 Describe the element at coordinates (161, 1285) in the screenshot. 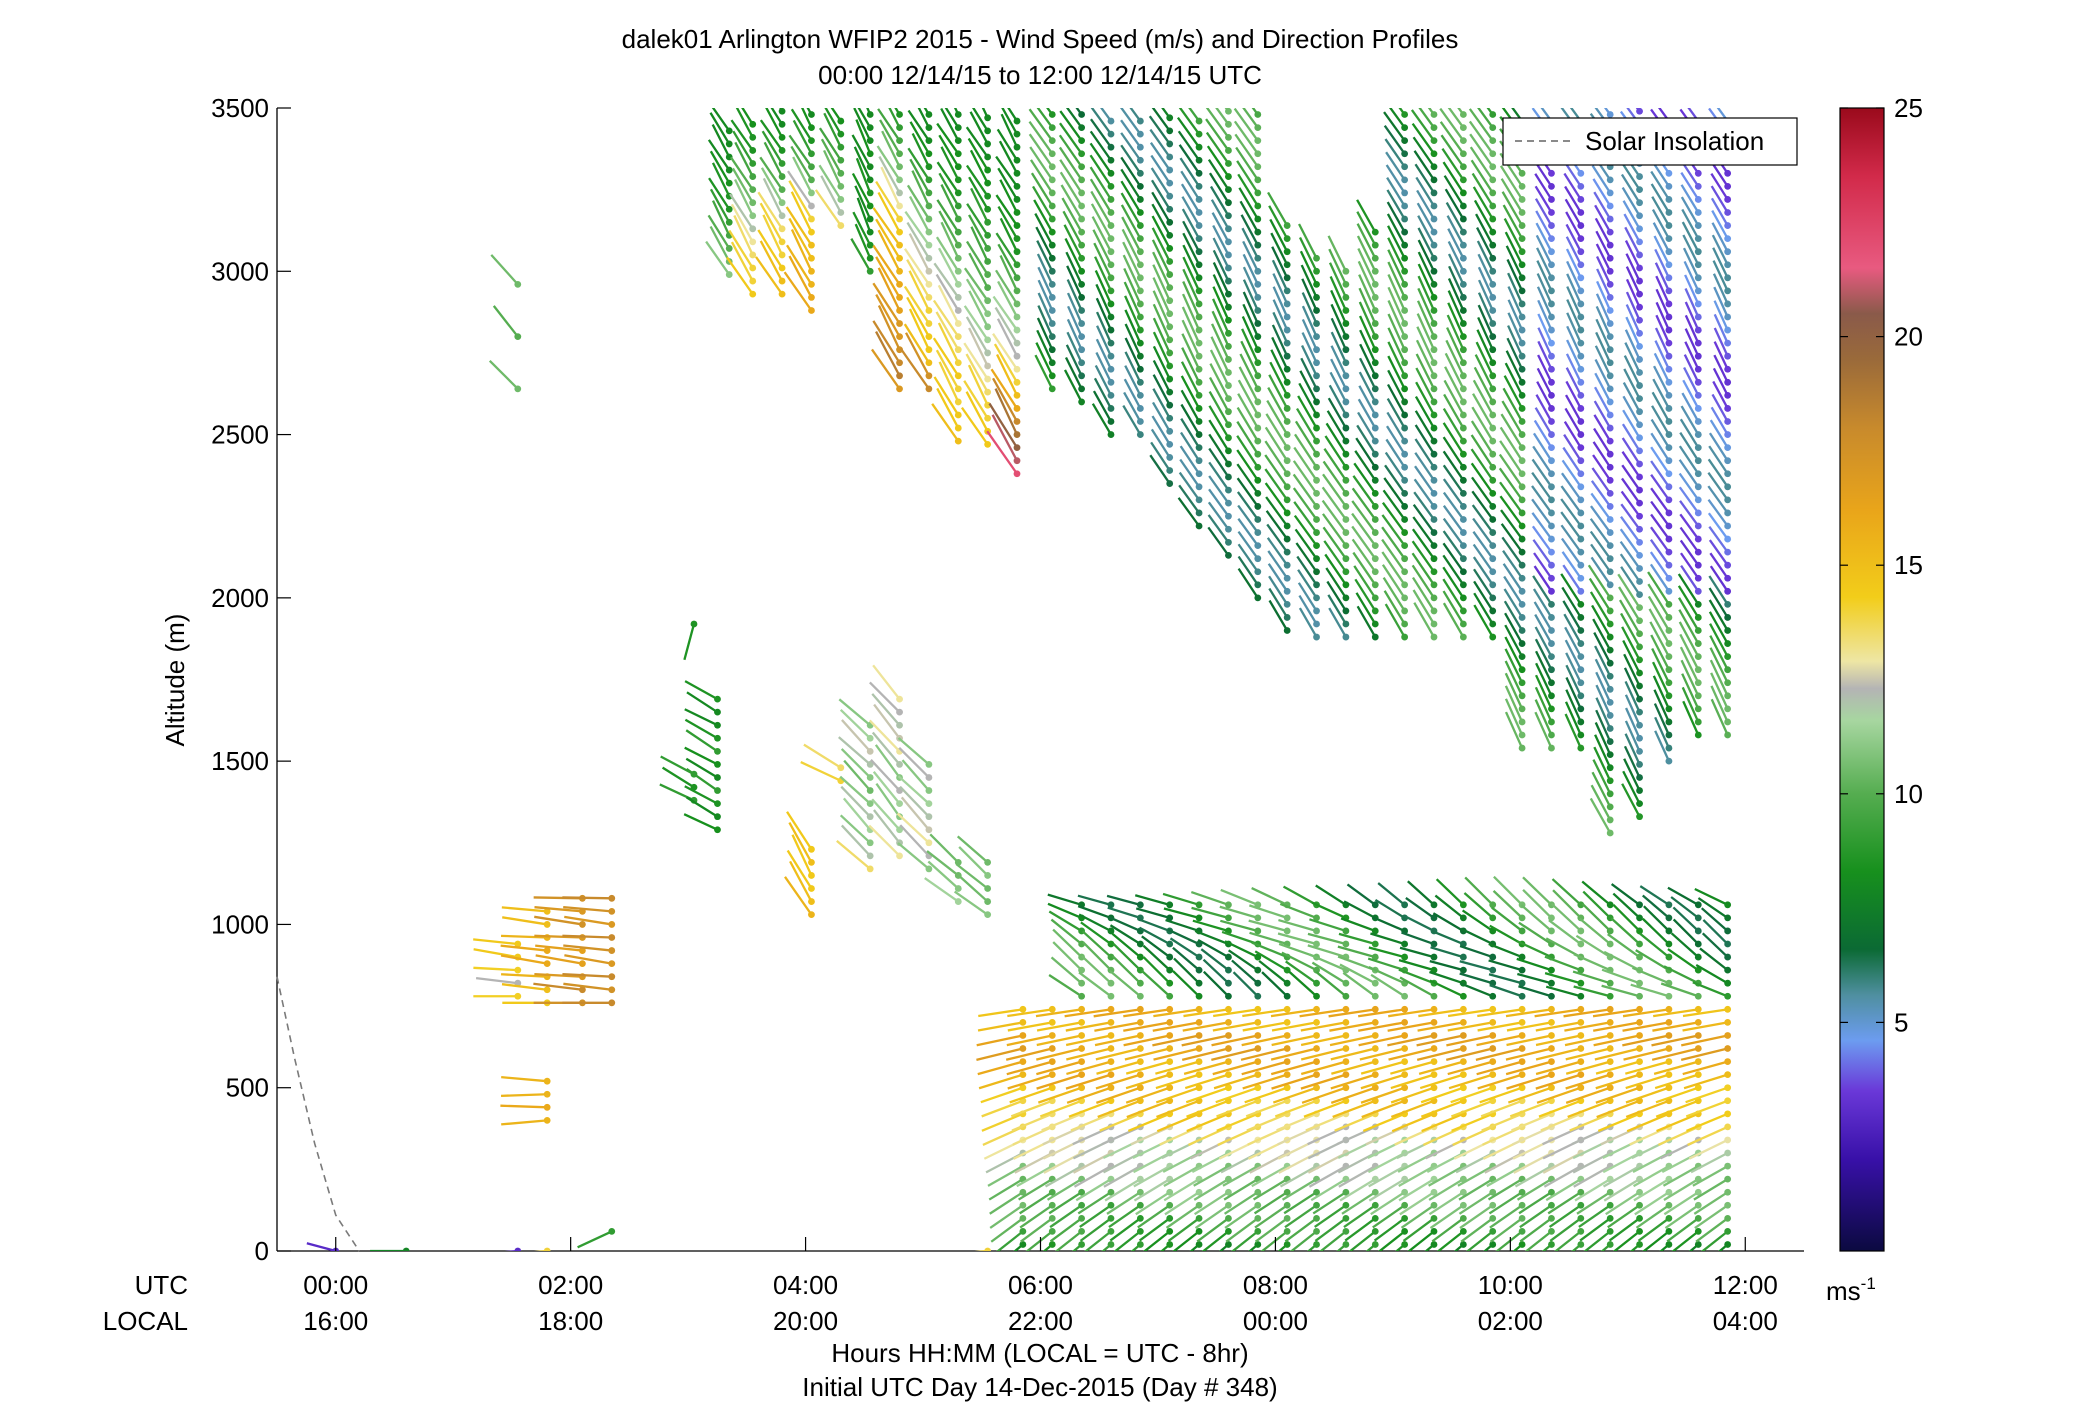

I see `row-label-utc: UTC` at that location.